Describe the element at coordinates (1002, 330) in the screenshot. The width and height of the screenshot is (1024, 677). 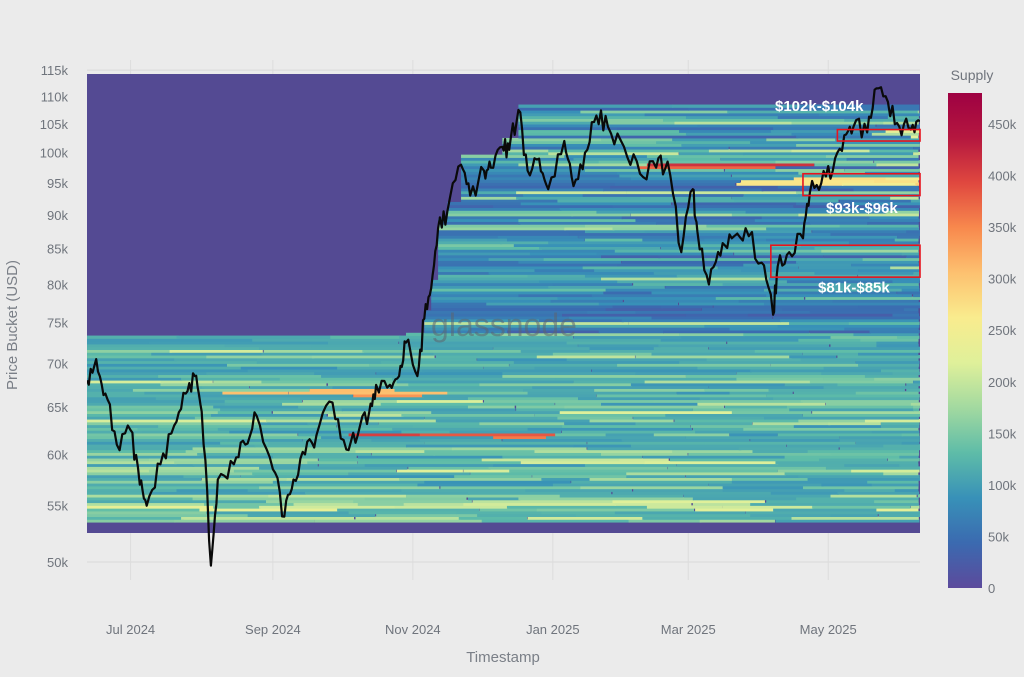
I see `colorbar-tick-label: 250k` at that location.